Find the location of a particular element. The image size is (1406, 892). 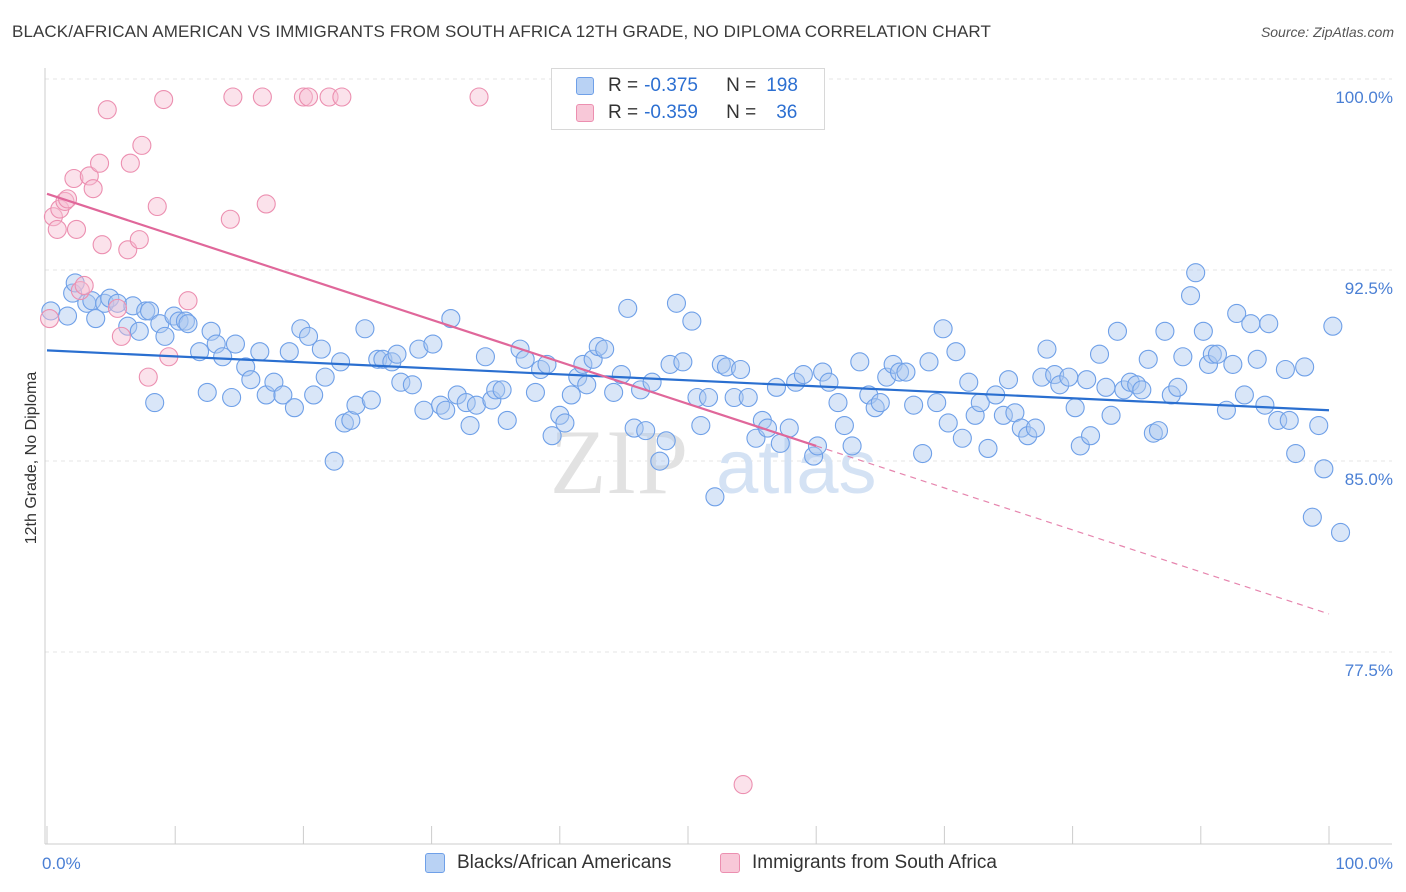

legend-row-immigrants: R = -0.359 N = 36 is located at coordinates (686, 113).